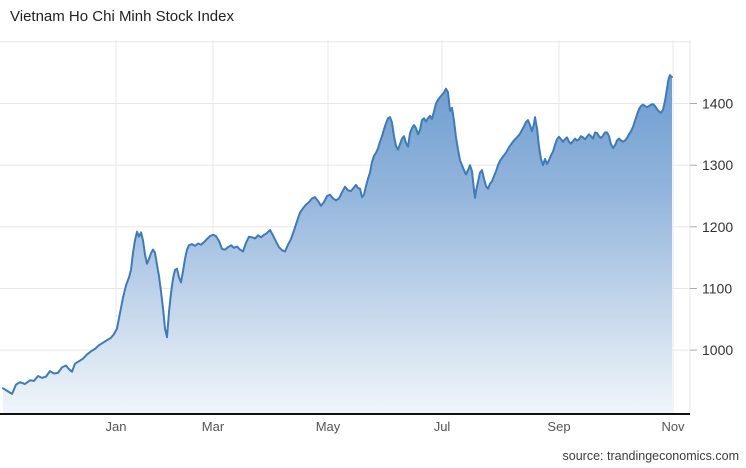 The height and width of the screenshot is (468, 746). Describe the element at coordinates (717, 165) in the screenshot. I see `y-tick-label: 1300` at that location.